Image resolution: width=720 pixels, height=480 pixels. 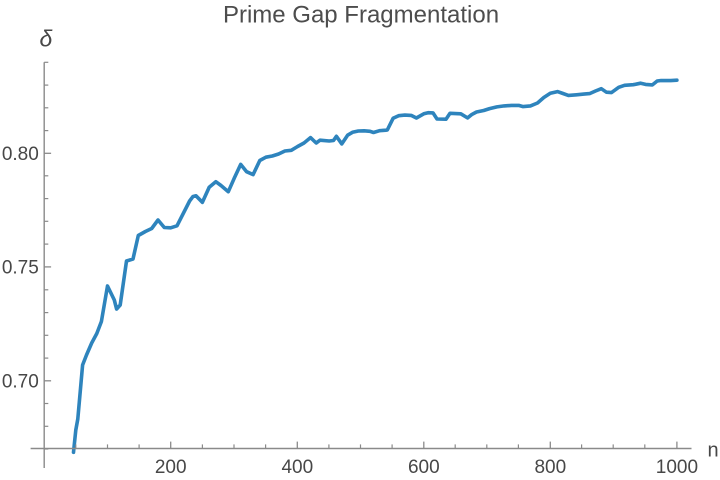 What do you see at coordinates (20, 381) in the screenshot?
I see `svg-text: 0.70` at bounding box center [20, 381].